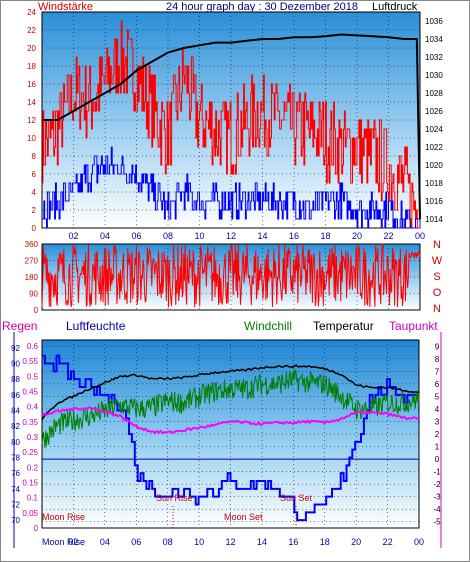  I want to click on tick-label: 88, so click(15, 379).